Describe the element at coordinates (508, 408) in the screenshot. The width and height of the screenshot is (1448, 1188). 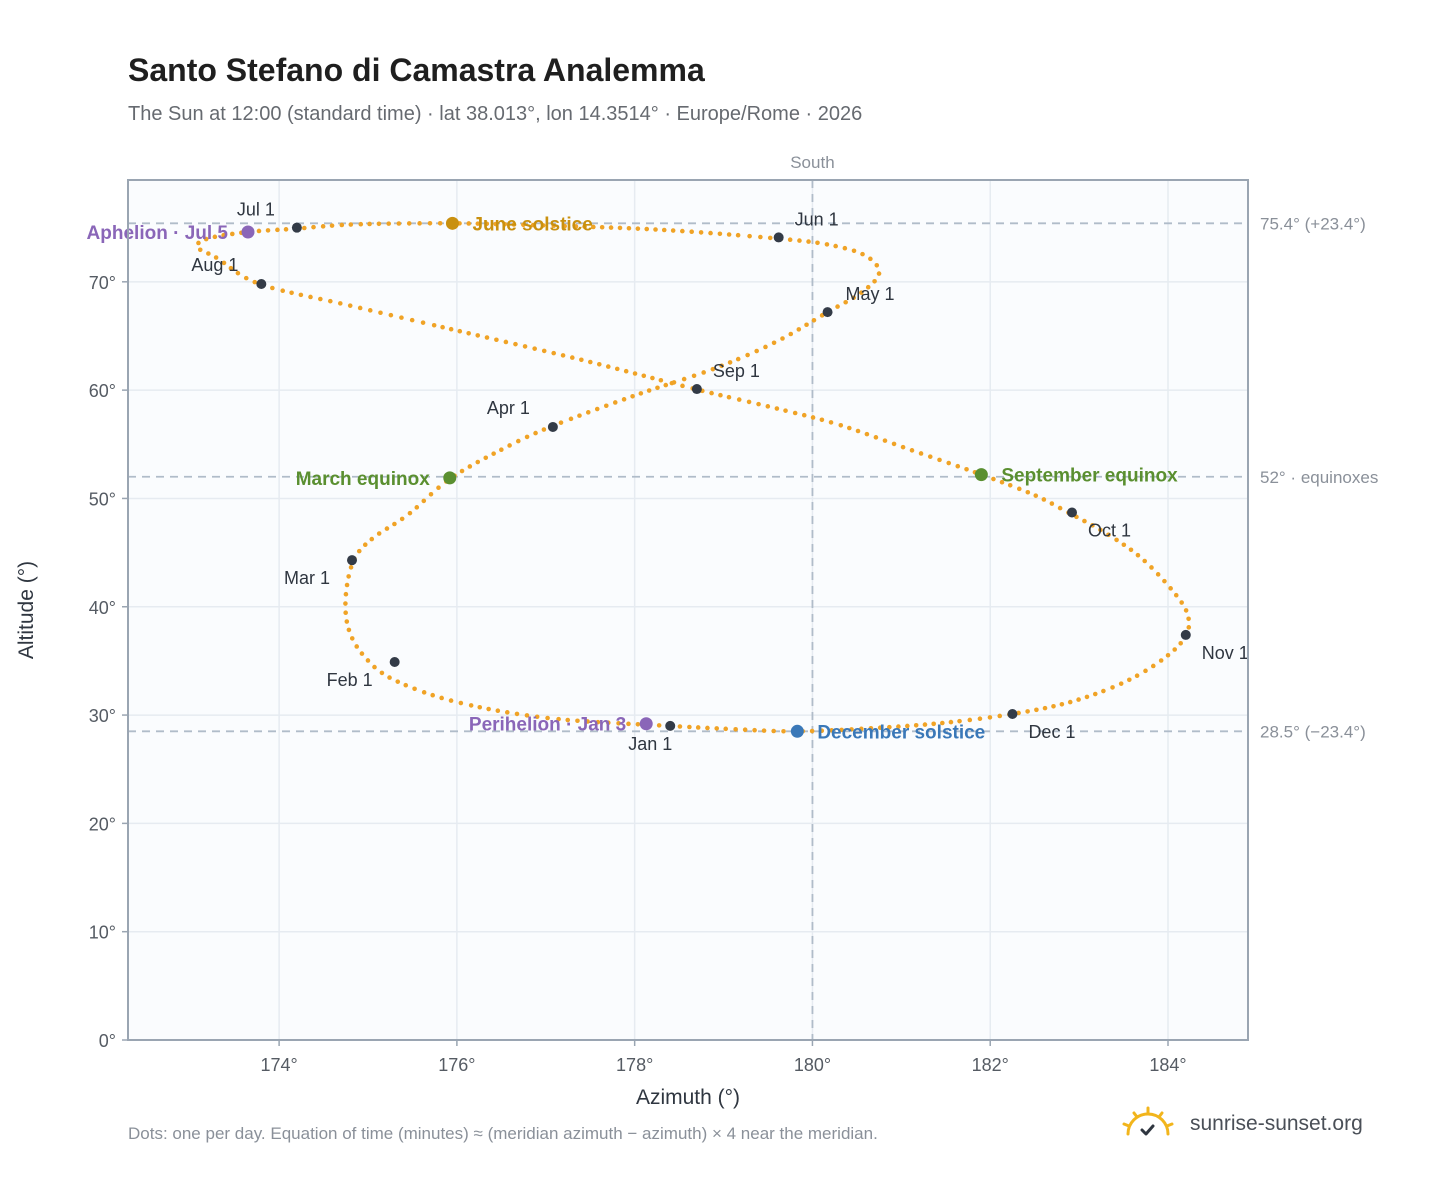
I see `month-label: Apr 1` at that location.